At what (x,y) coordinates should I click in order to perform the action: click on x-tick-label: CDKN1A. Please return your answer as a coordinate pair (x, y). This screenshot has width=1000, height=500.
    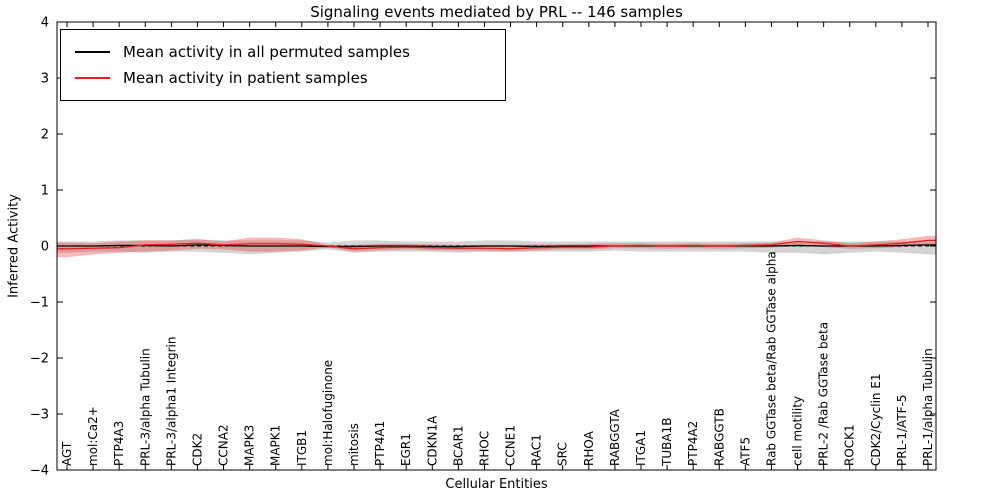
    Looking at the image, I should click on (432, 440).